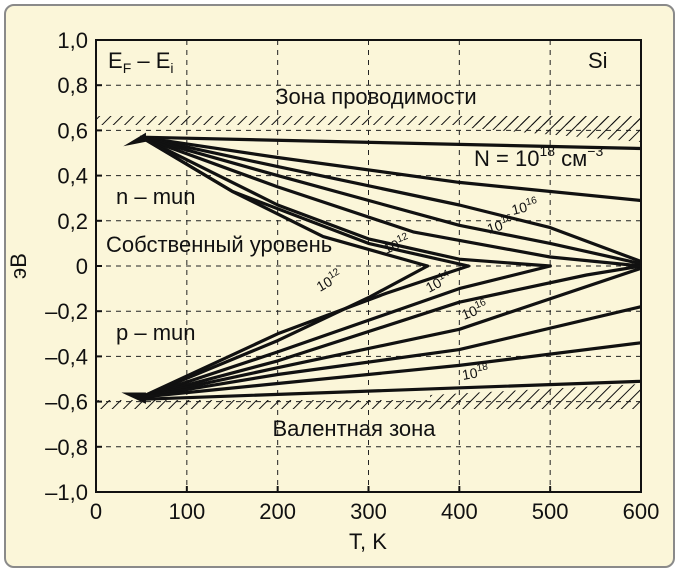 Image resolution: width=681 pixels, height=574 pixels. I want to click on y-tick-label: 0,2, so click(72, 221).